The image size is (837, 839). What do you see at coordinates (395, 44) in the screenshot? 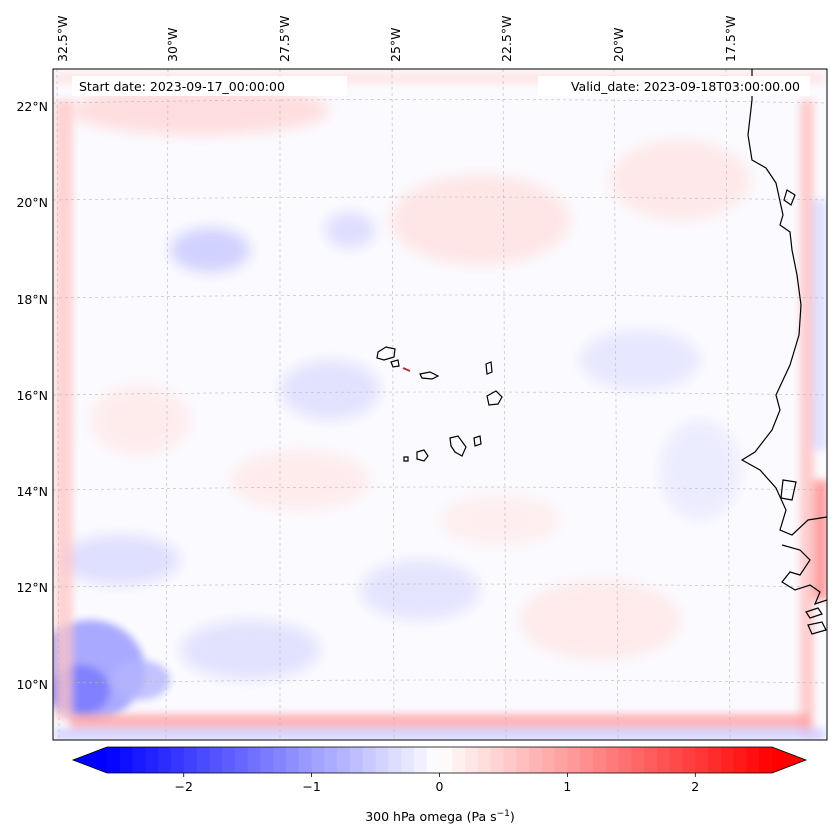
I see `lon-tick: 25°W` at bounding box center [395, 44].